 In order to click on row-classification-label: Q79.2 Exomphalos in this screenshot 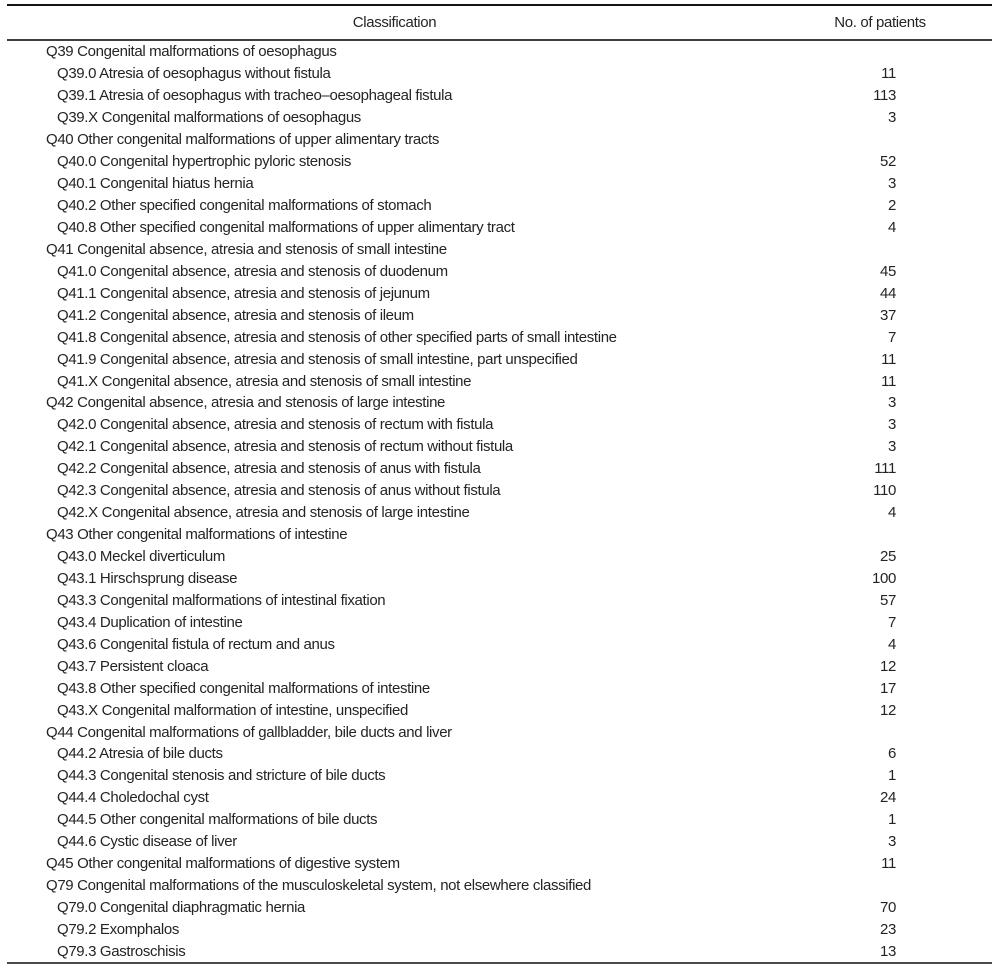, I will do `click(118, 929)`.